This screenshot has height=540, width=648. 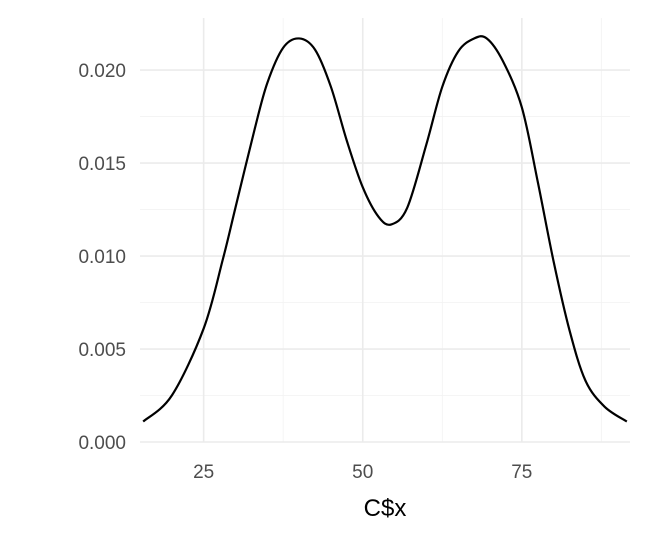 I want to click on y-tick-label: 0.010, so click(x=102, y=257).